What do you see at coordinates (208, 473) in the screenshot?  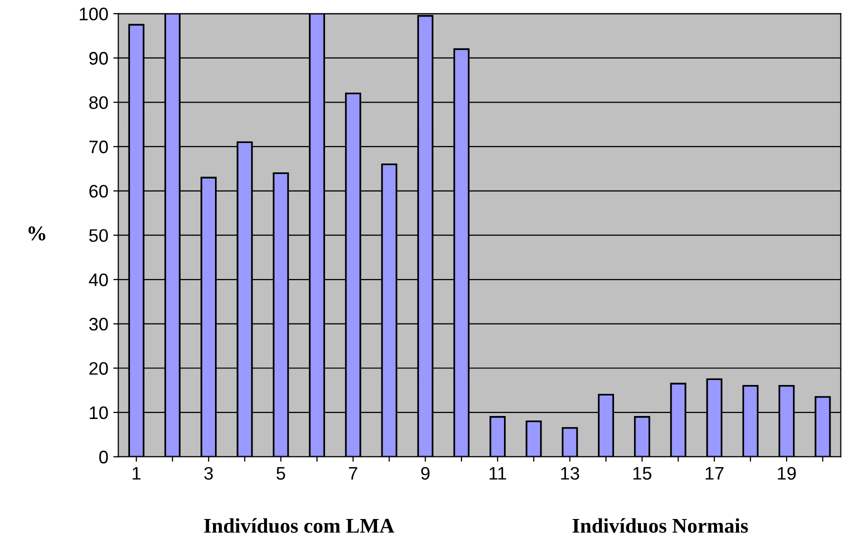 I see `x-tick-label: 3` at bounding box center [208, 473].